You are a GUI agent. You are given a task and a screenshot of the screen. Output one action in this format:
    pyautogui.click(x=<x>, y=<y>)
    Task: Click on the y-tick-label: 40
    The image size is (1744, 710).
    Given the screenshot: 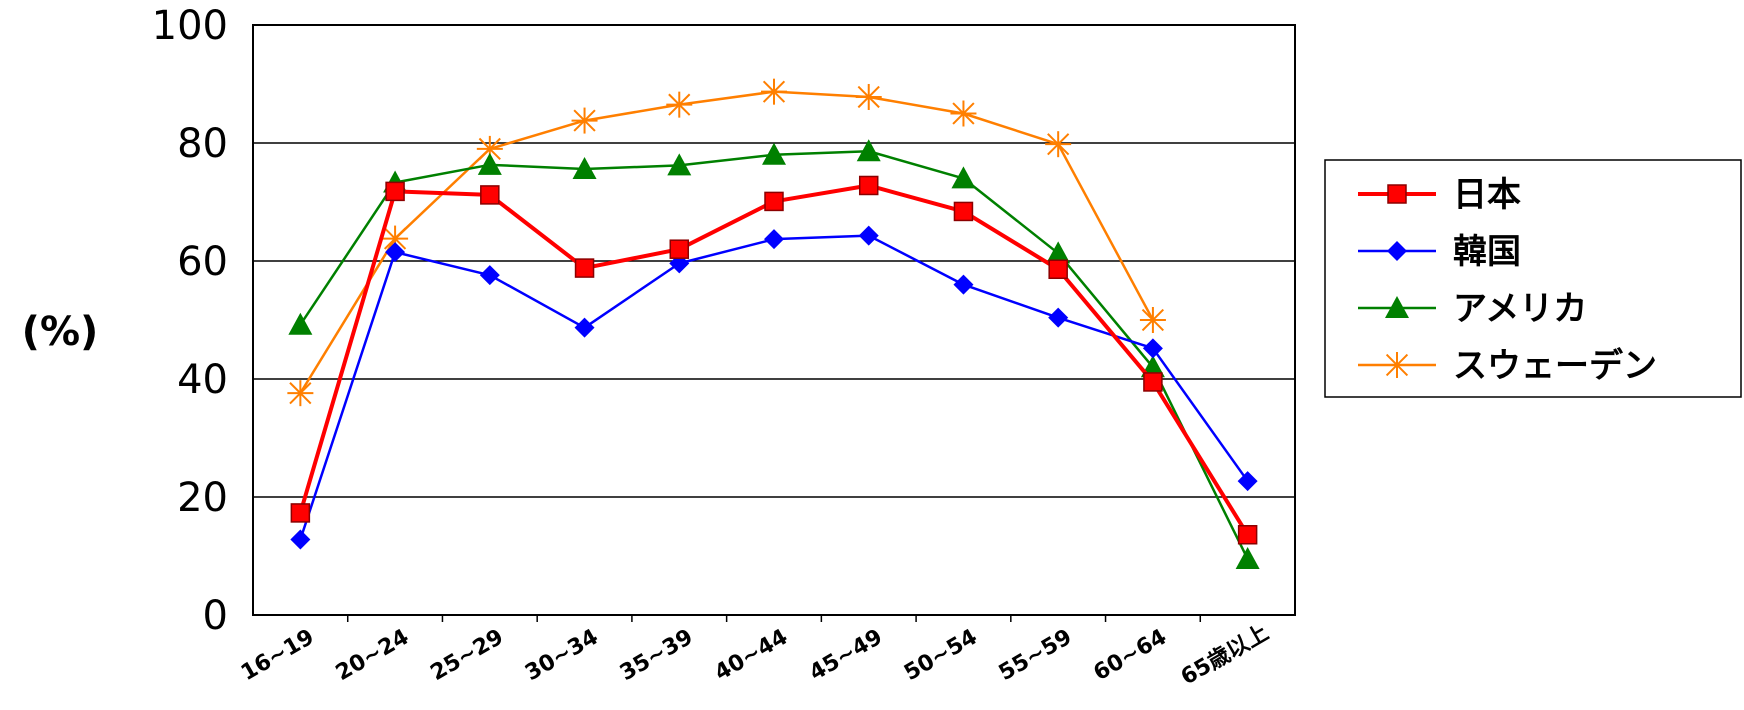 What is the action you would take?
    pyautogui.click(x=202, y=380)
    